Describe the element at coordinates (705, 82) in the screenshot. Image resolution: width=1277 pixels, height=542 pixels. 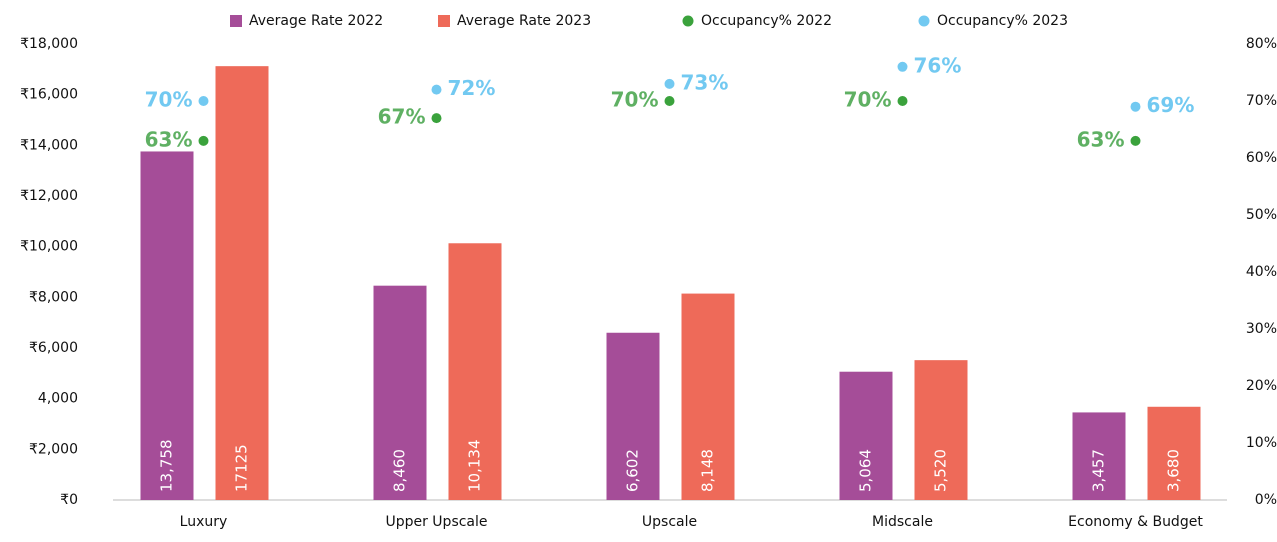
I see `occupancy-label: 73%` at that location.